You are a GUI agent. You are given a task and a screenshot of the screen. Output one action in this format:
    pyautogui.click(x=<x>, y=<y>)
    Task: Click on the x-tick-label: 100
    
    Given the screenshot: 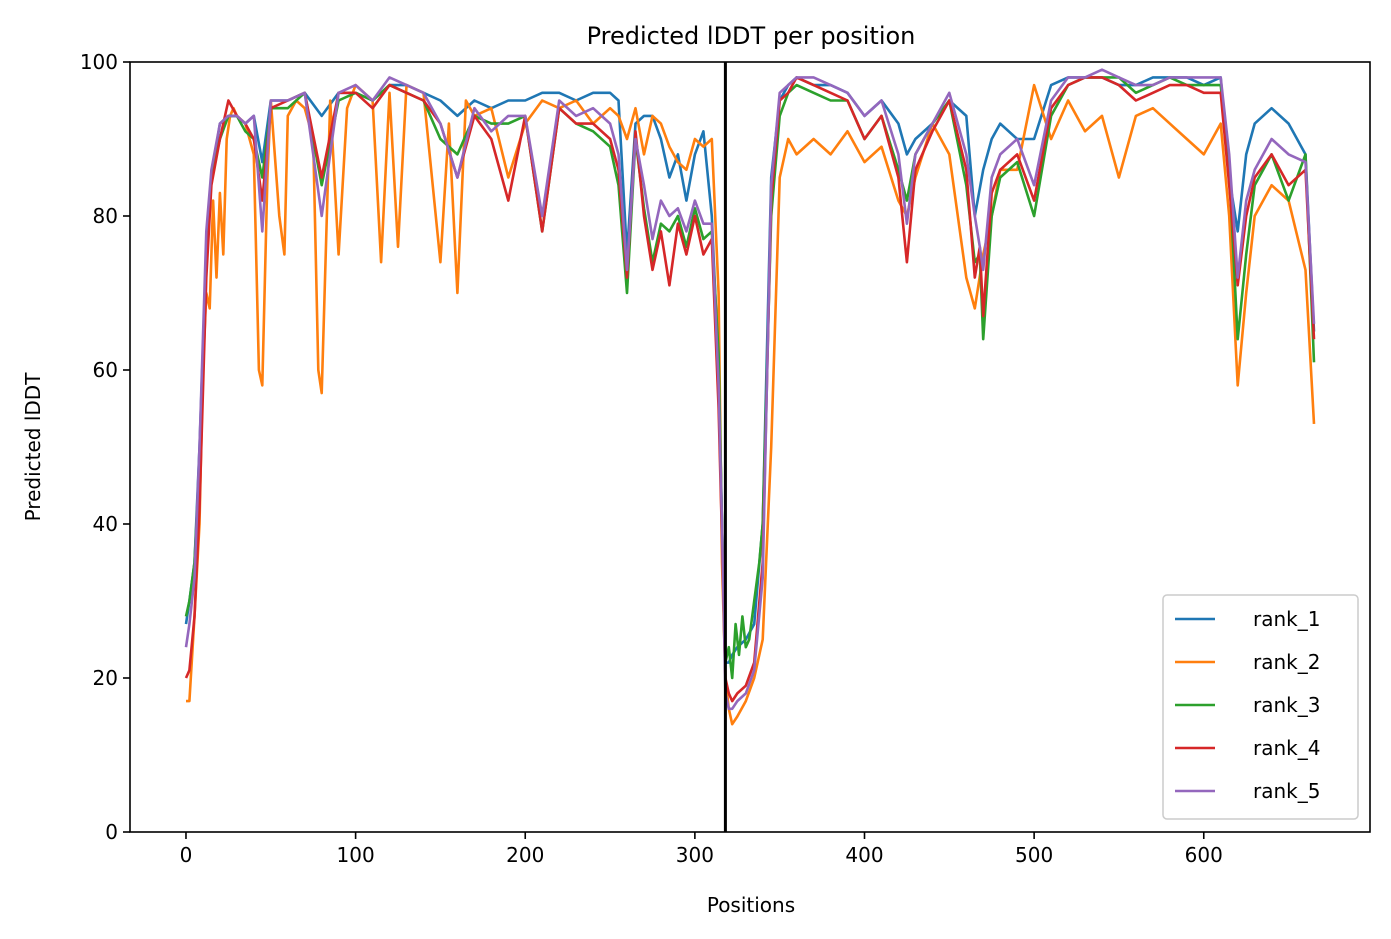 What is the action you would take?
    pyautogui.click(x=356, y=855)
    